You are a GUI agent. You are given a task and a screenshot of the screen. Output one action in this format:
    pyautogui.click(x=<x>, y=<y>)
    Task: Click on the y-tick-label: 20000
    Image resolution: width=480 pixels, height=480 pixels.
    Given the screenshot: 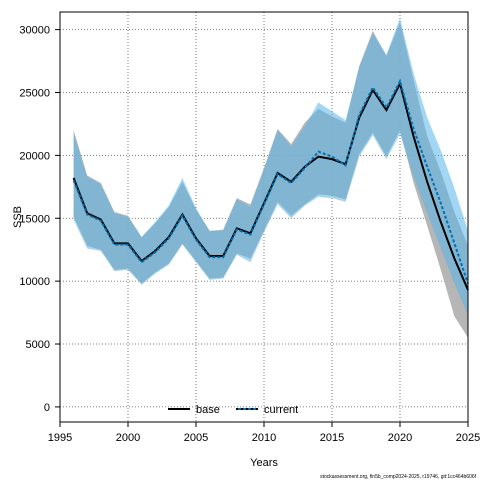 What is the action you would take?
    pyautogui.click(x=34, y=156)
    